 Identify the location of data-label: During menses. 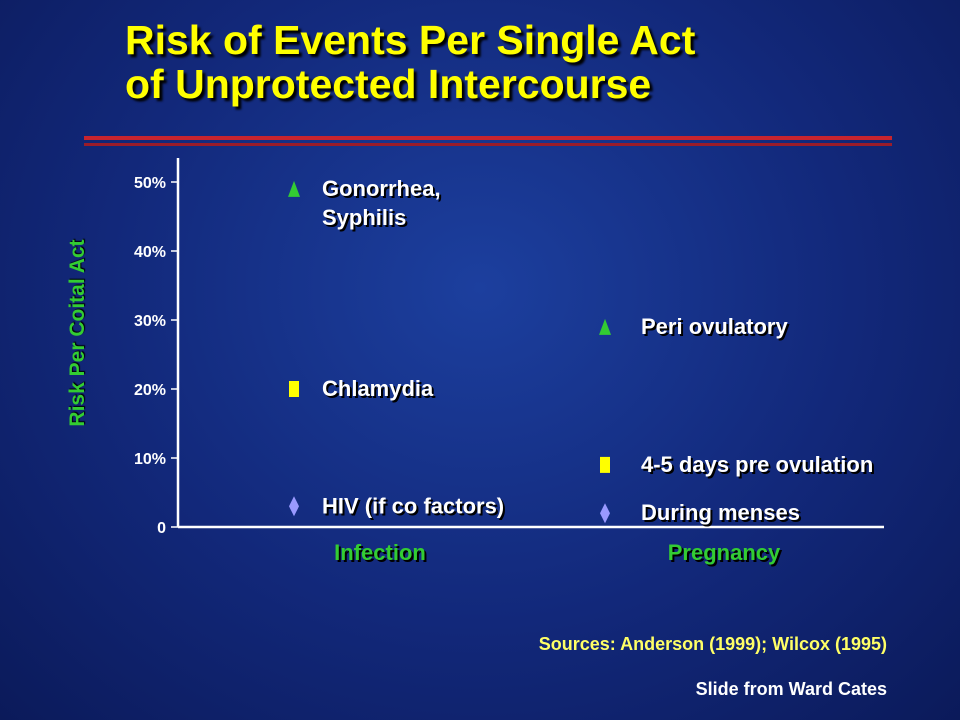
(720, 512).